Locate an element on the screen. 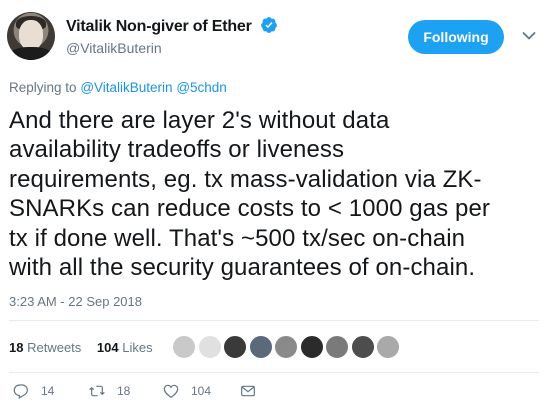 The image size is (548, 406). likes-label: Likes is located at coordinates (137, 347).